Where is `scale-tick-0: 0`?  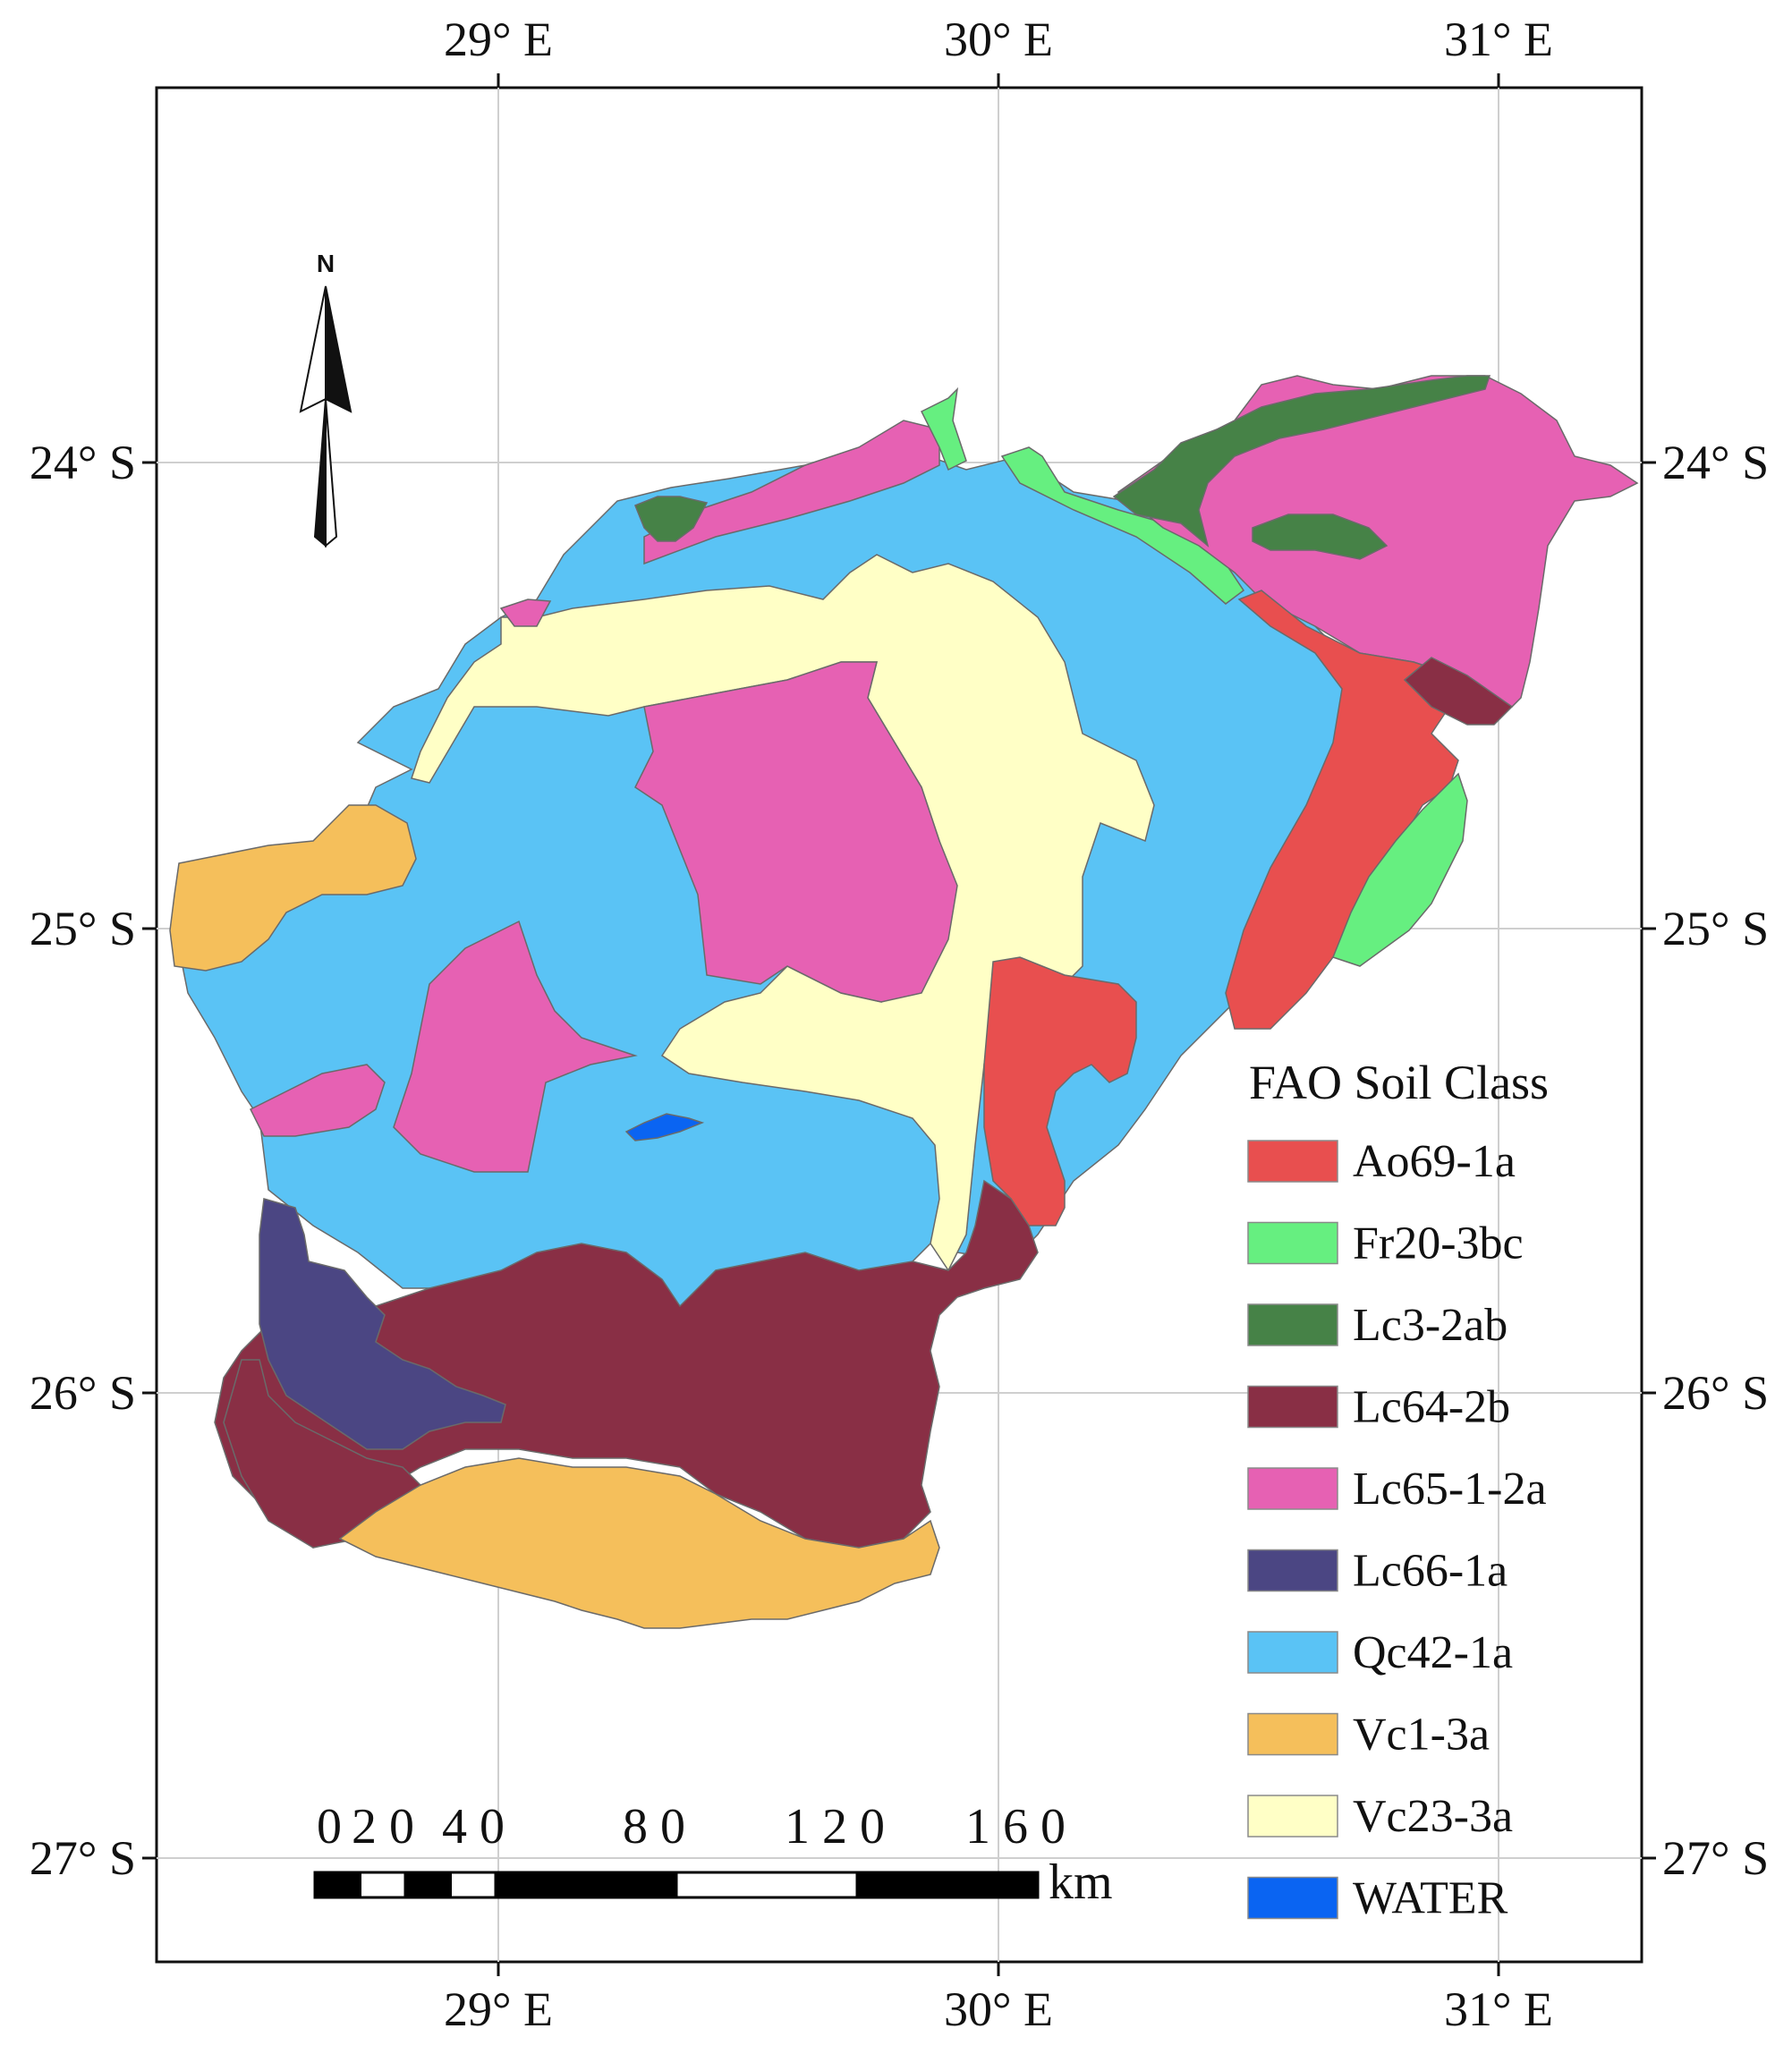
scale-tick-0: 0 is located at coordinates (335, 1827).